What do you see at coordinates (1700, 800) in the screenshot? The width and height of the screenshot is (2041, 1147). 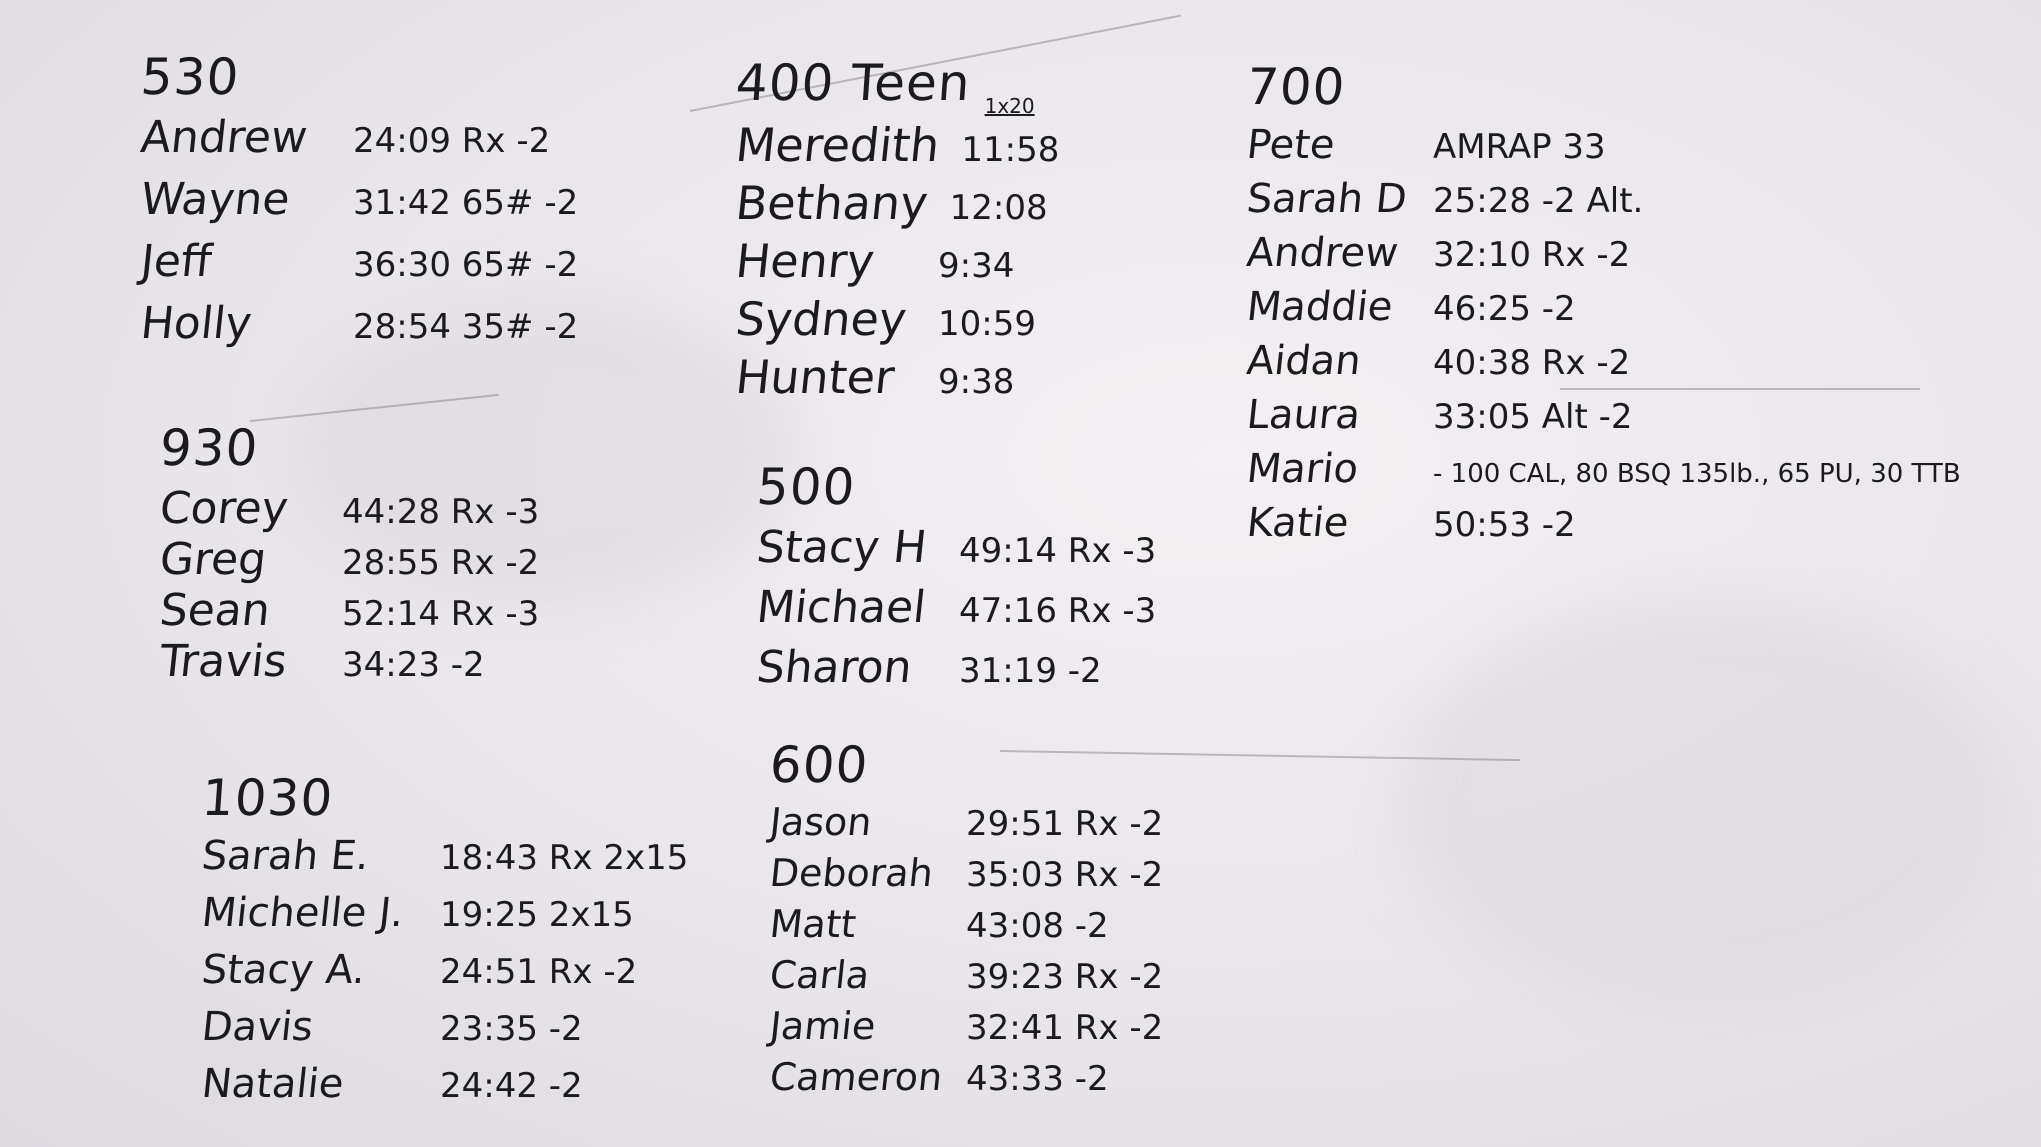 I see `smudge` at bounding box center [1700, 800].